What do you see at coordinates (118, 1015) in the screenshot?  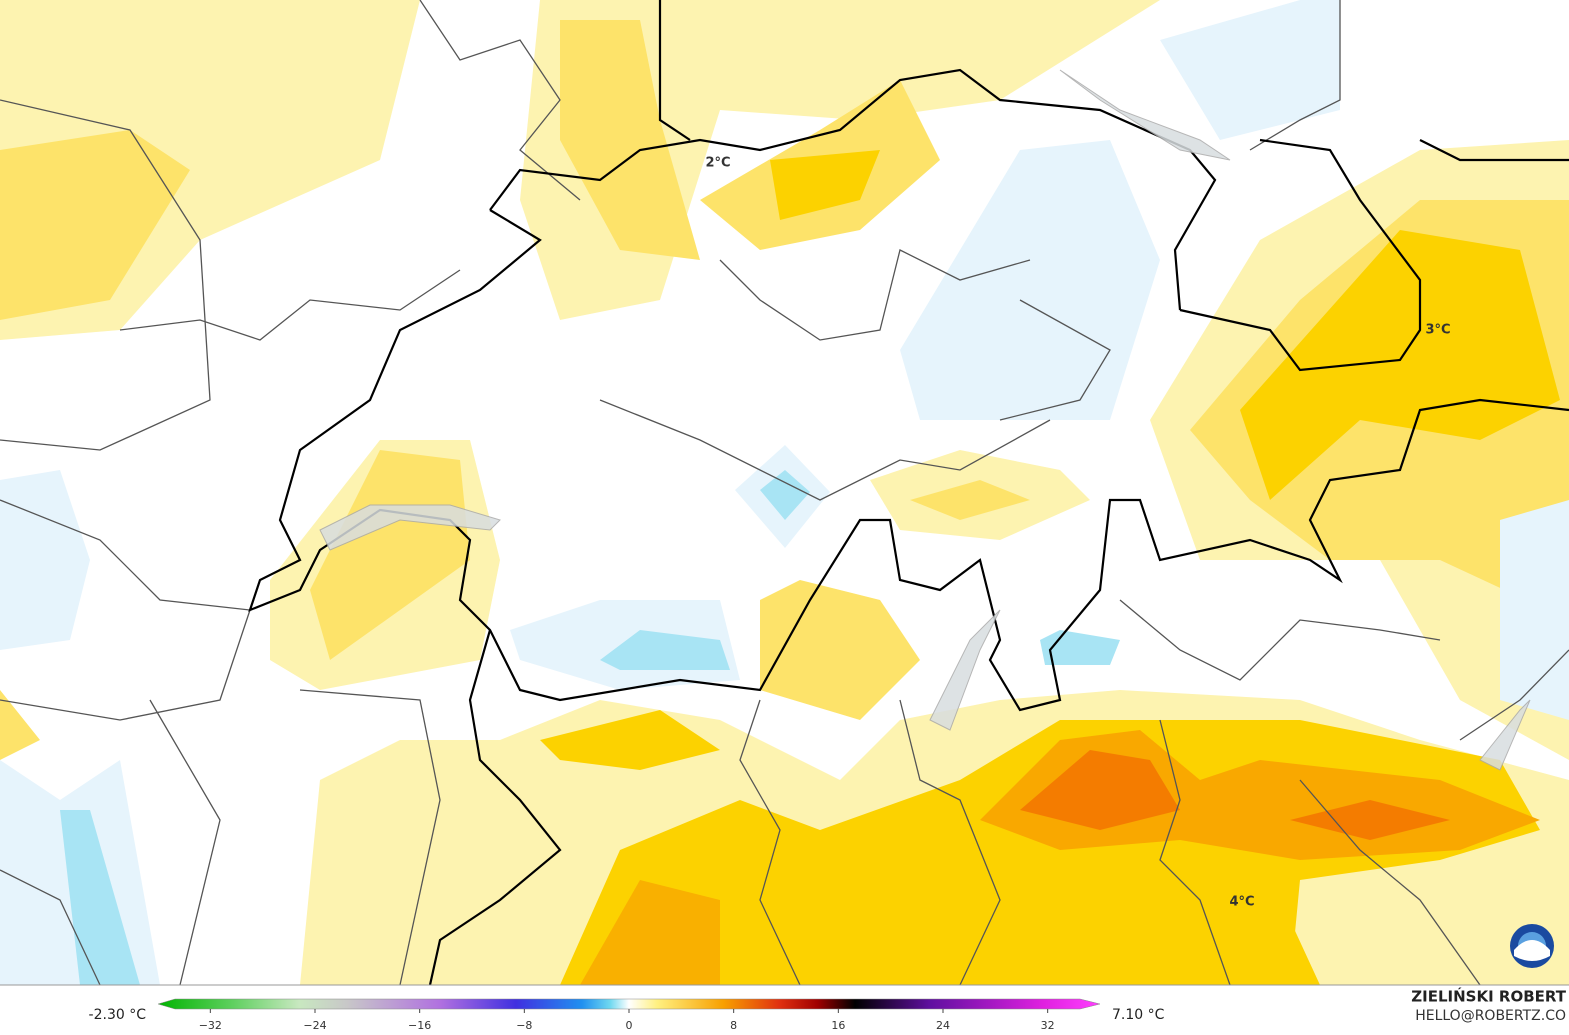 I see `min-label: -2.30 °C` at bounding box center [118, 1015].